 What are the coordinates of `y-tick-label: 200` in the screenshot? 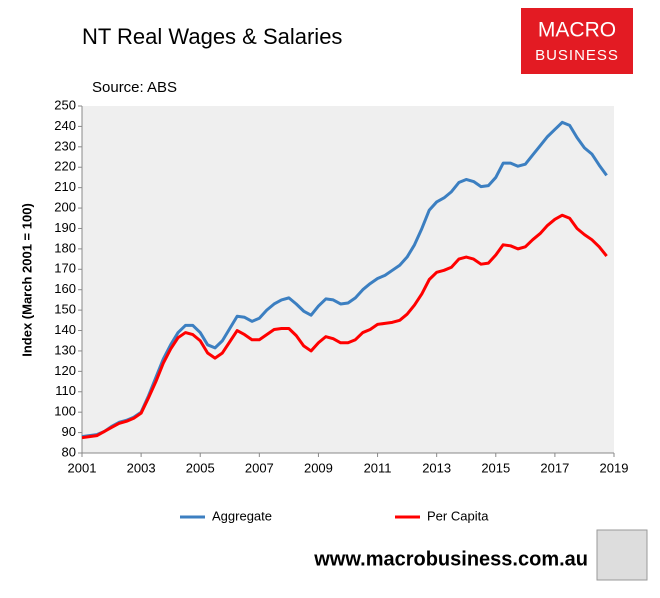 It's located at (65, 206).